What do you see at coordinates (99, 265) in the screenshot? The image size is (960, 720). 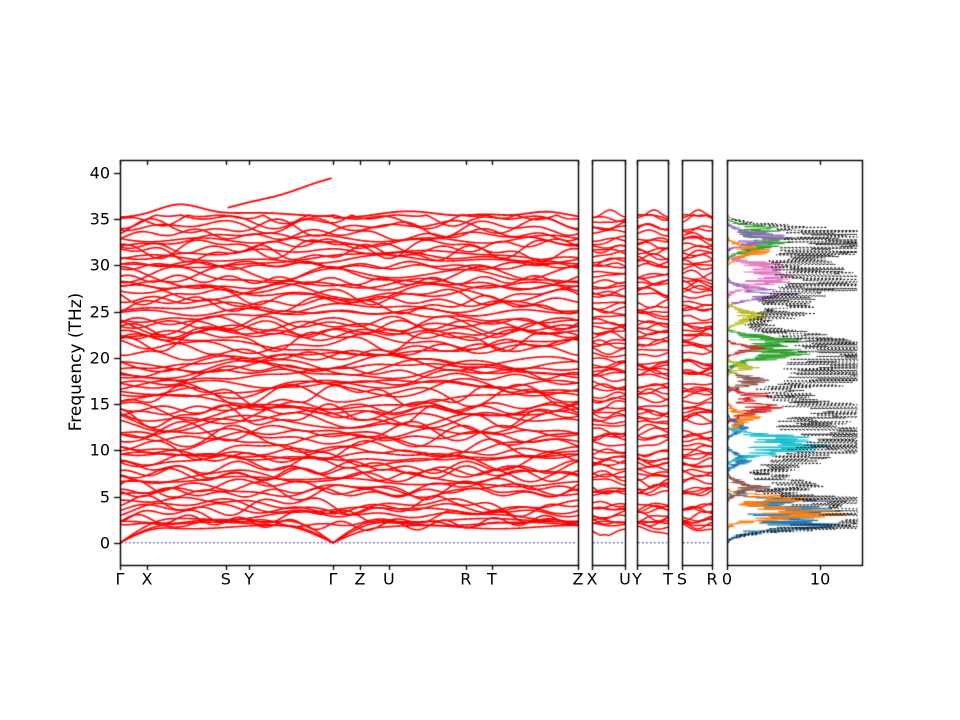 I see `y-tick-label: 30` at bounding box center [99, 265].